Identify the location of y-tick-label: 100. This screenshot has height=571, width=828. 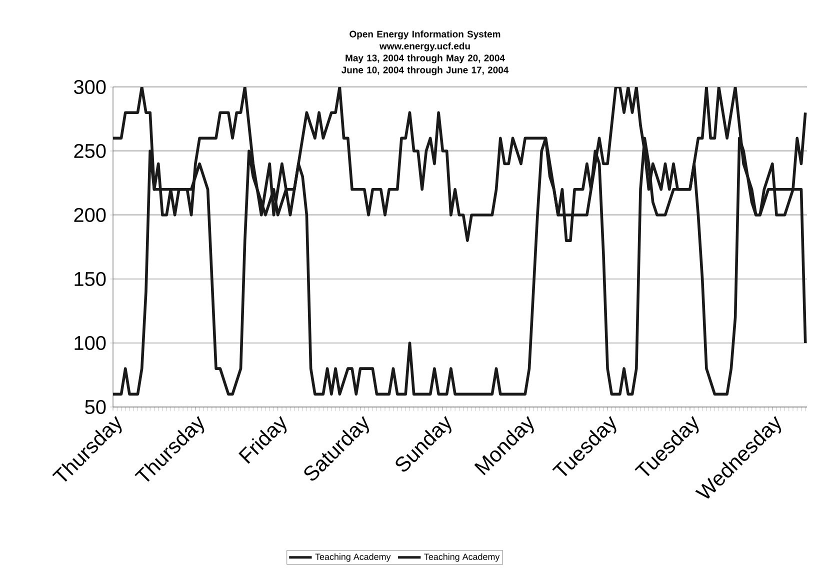
(90, 343).